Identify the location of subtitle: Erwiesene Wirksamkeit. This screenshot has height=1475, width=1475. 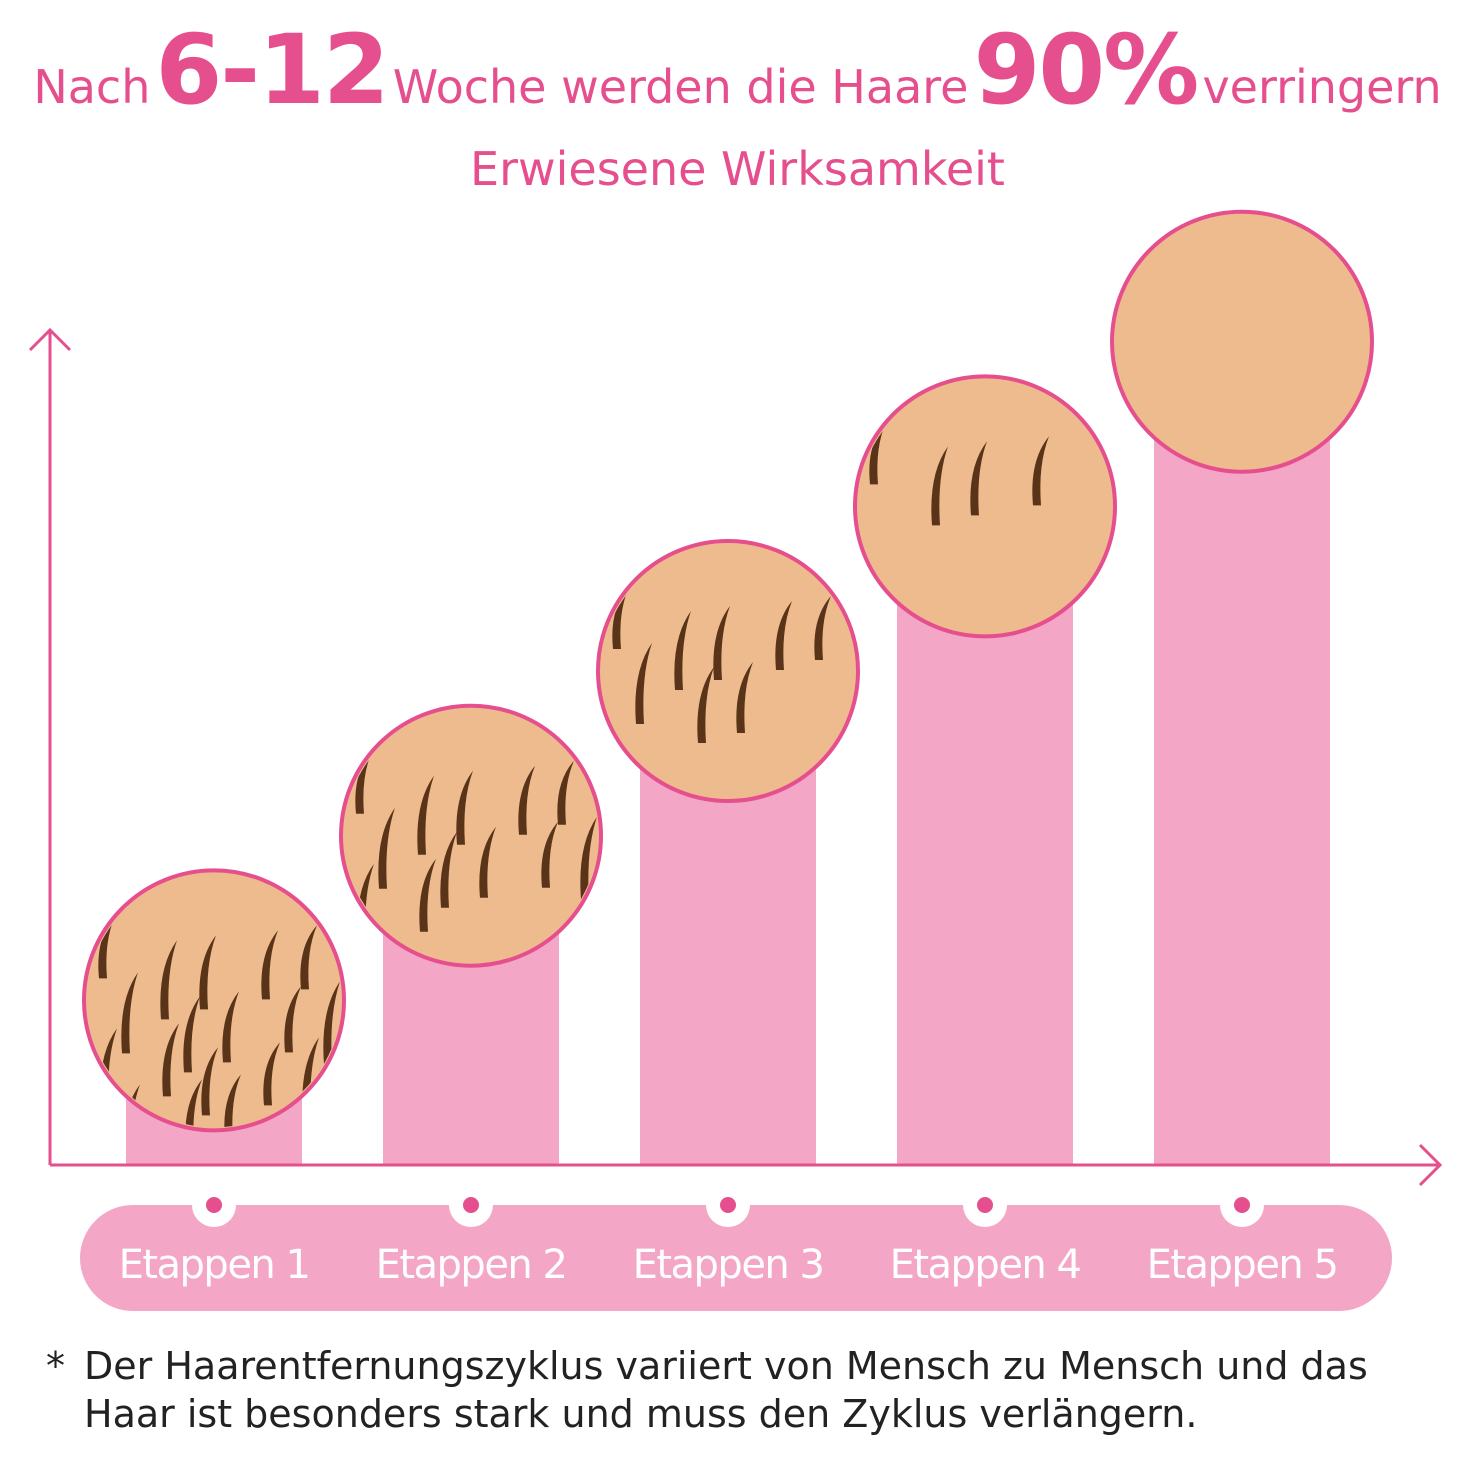
(737, 169).